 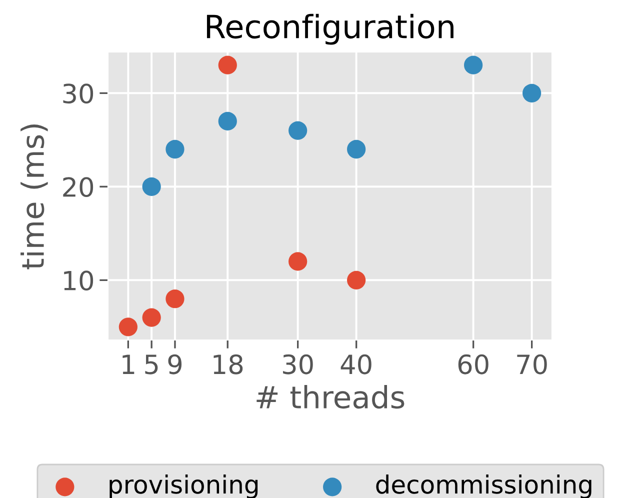 What do you see at coordinates (228, 364) in the screenshot?
I see `x-tick-label: 18` at bounding box center [228, 364].